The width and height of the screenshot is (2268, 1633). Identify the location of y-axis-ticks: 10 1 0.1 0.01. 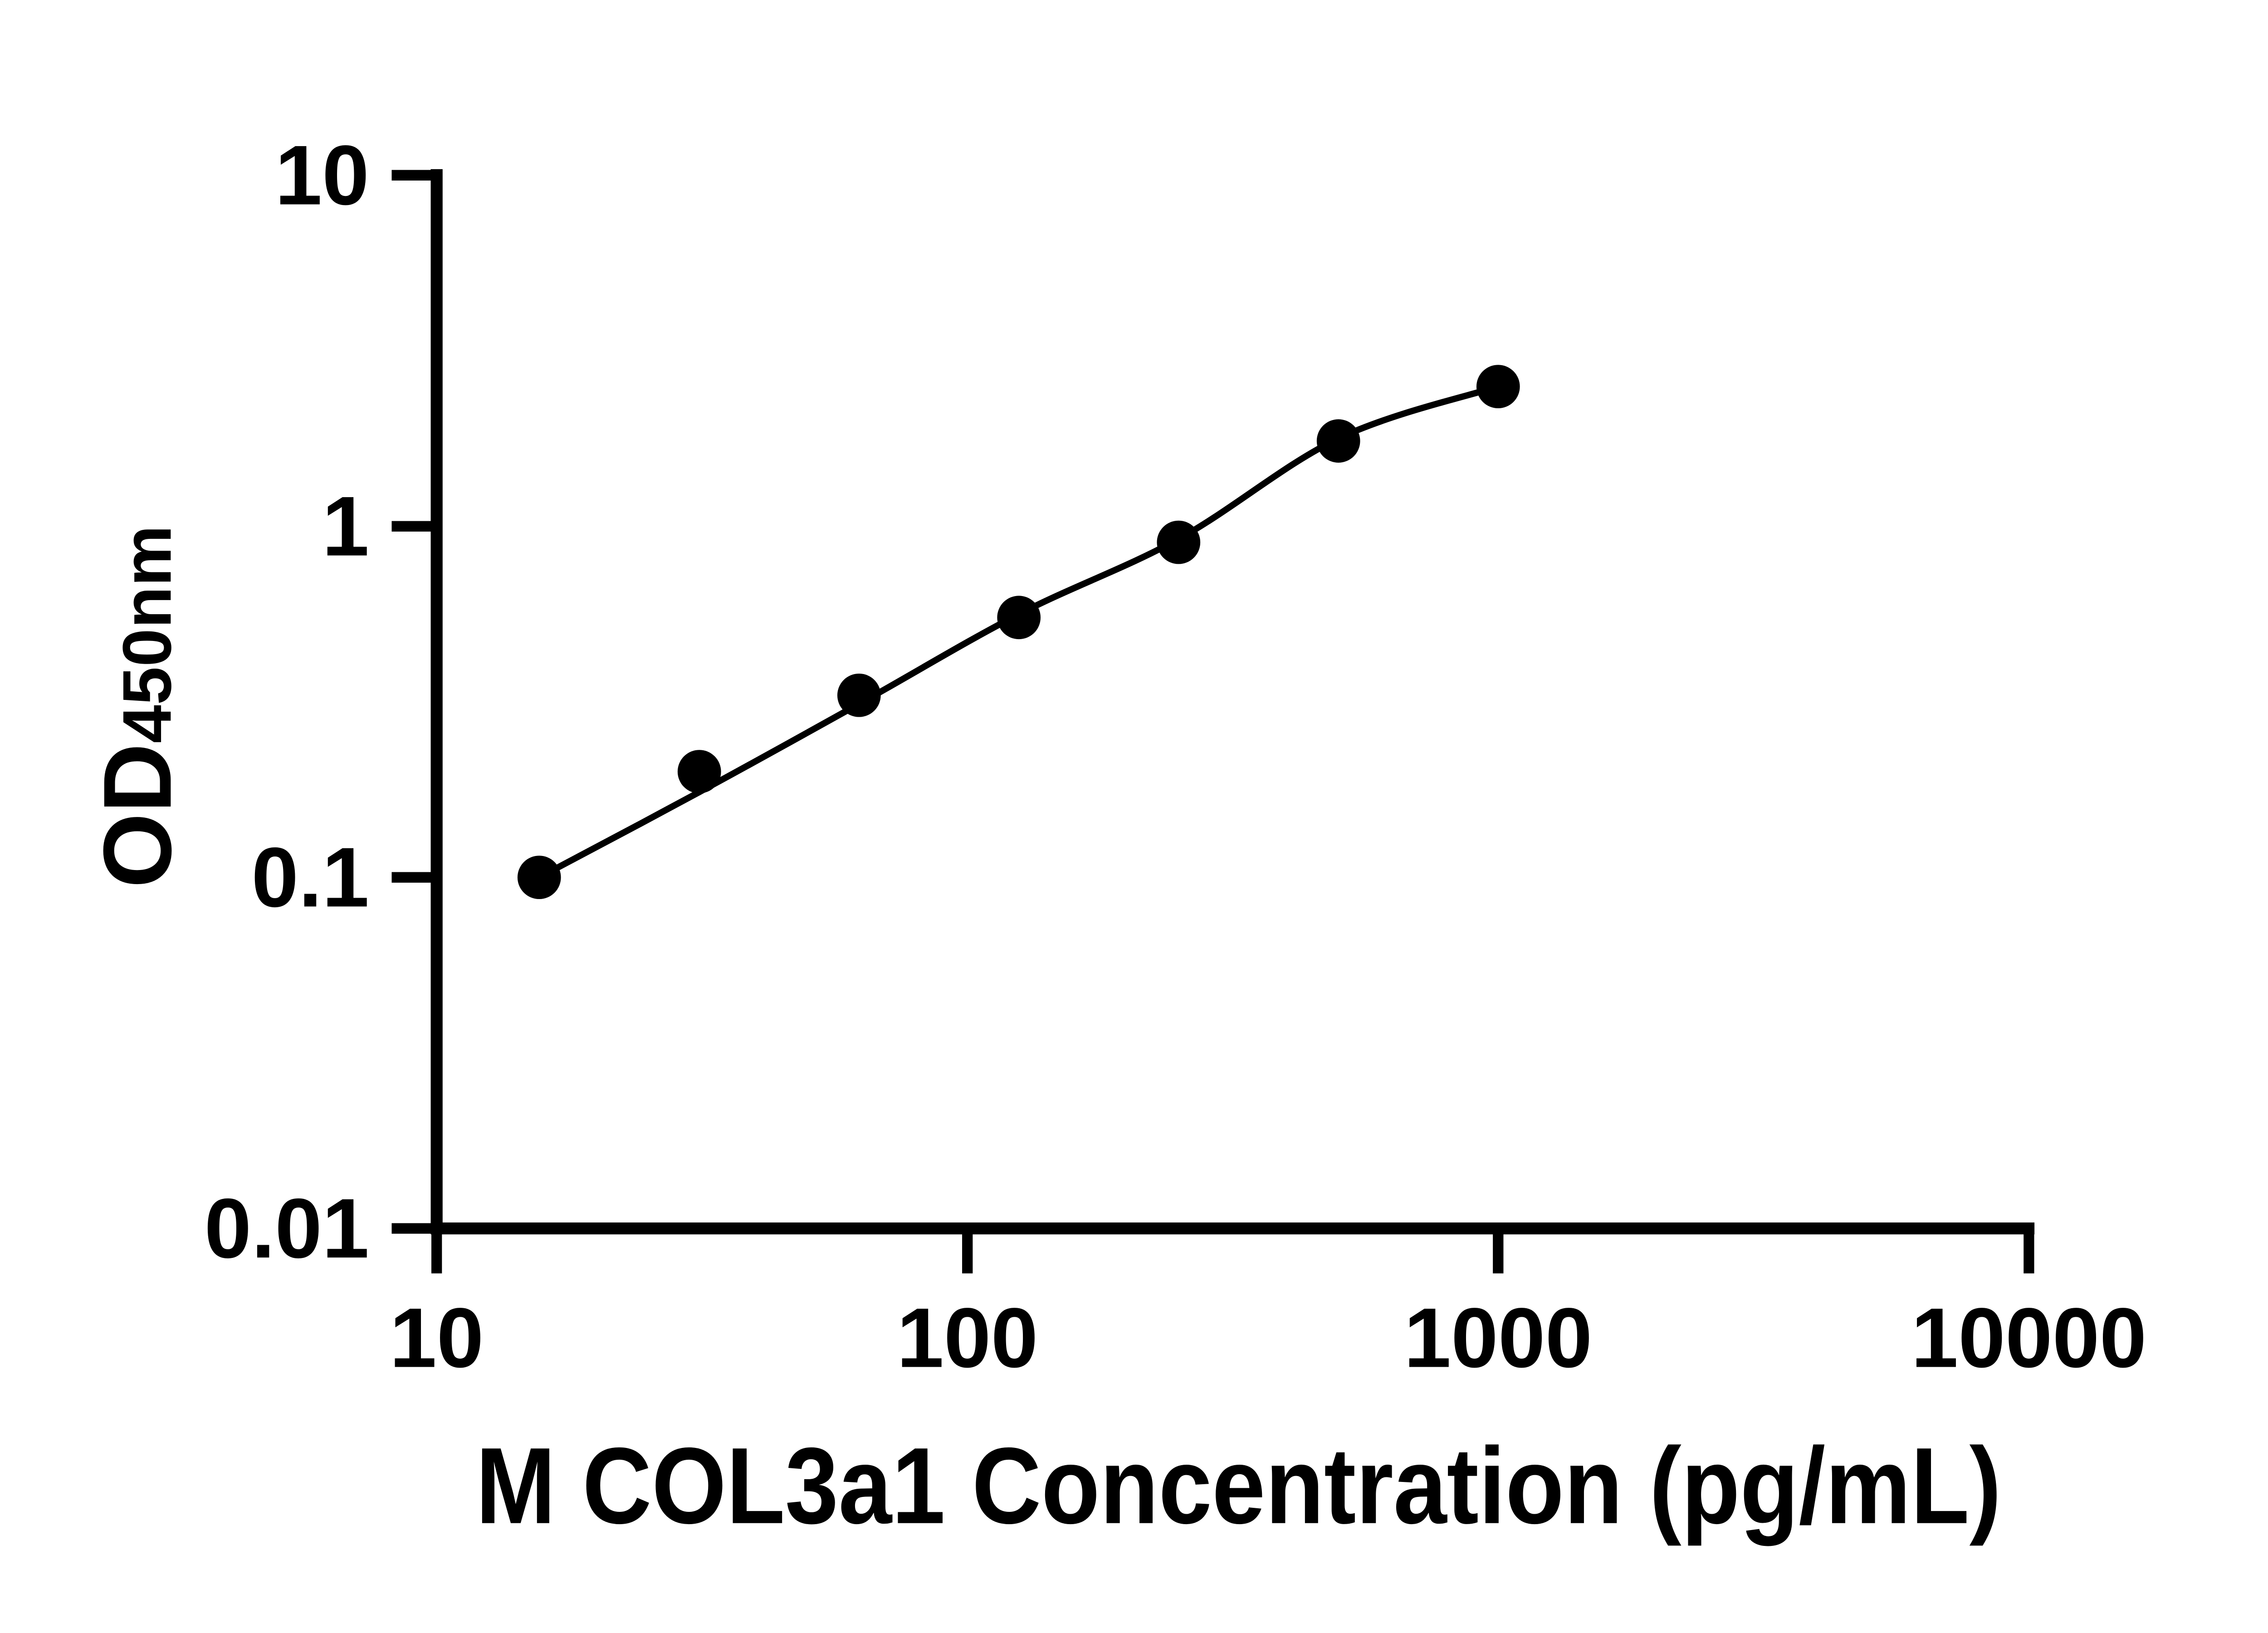
(321, 702).